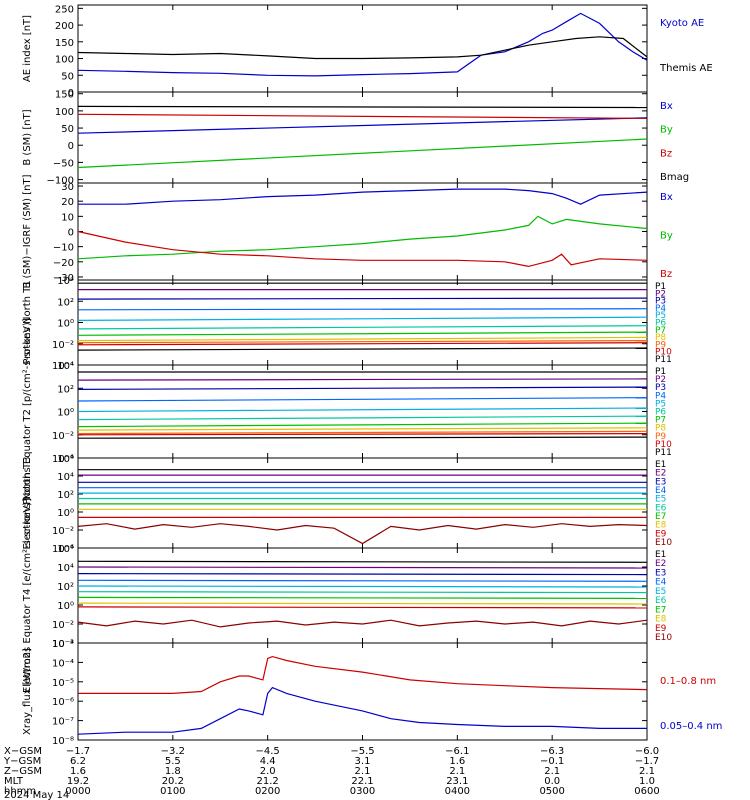 The height and width of the screenshot is (800, 750). Describe the element at coordinates (551, 791) in the screenshot. I see `axis-tick-label: 0500` at that location.